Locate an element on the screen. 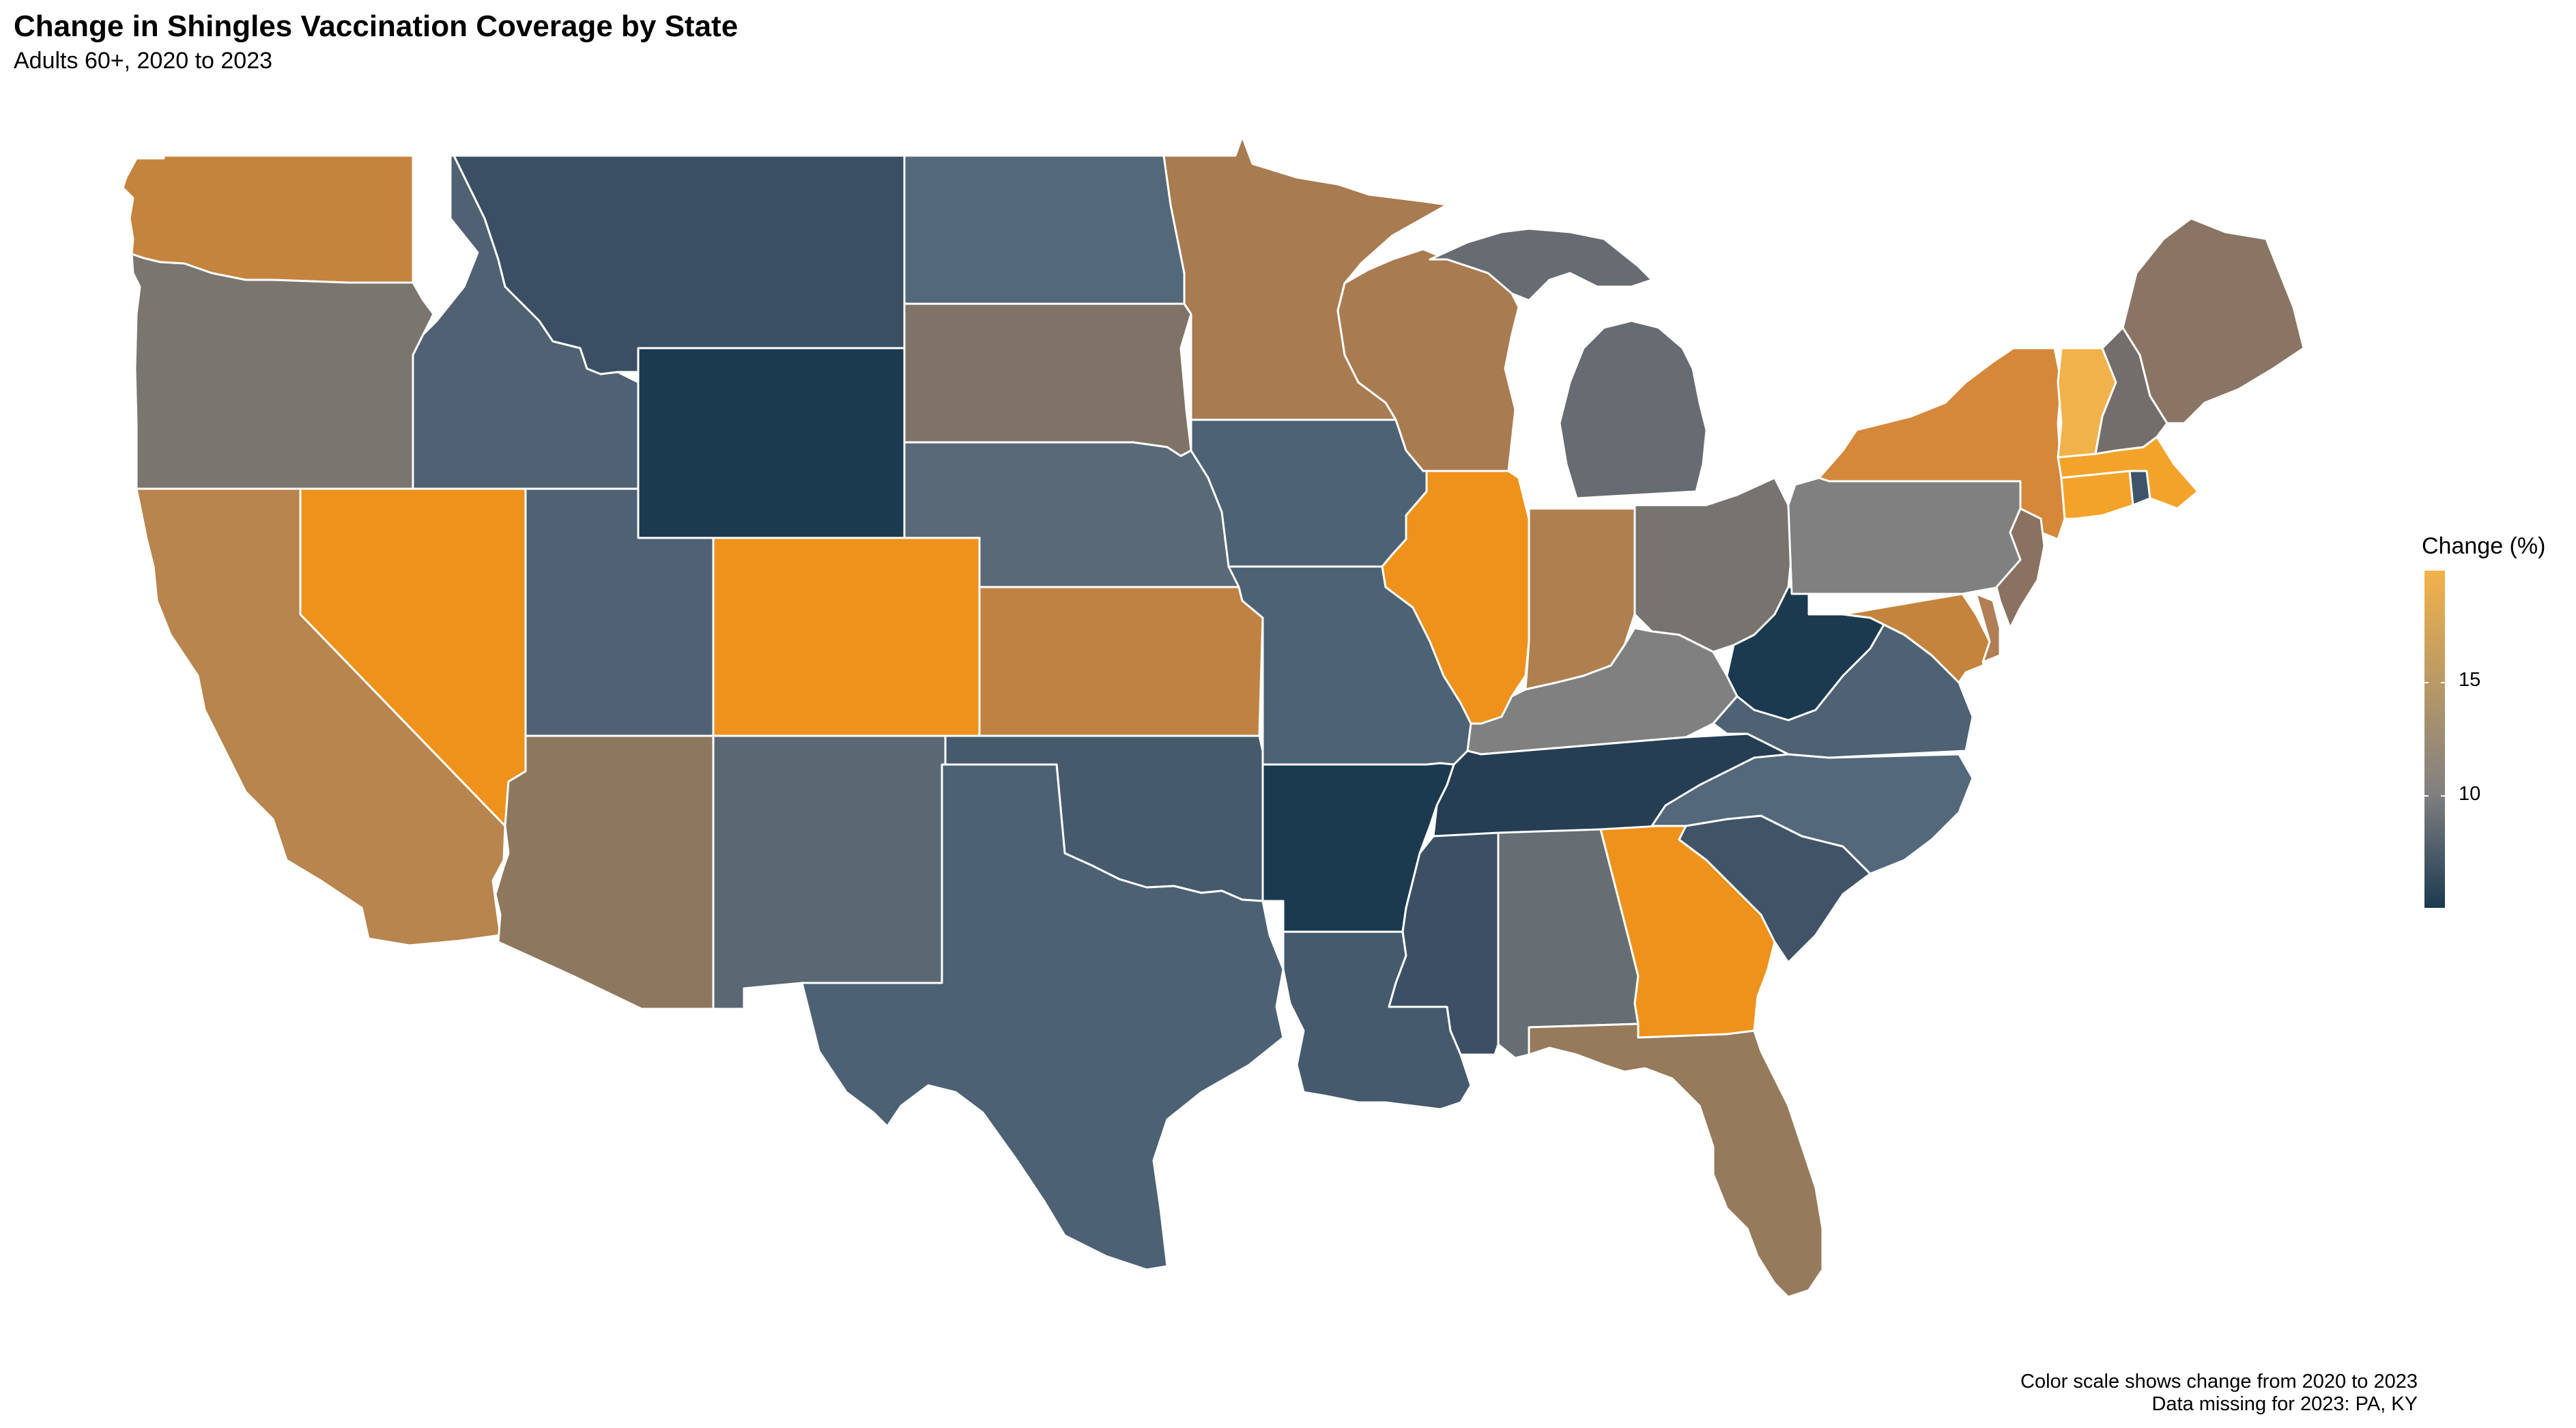 The height and width of the screenshot is (1428, 2576). state-tx is located at coordinates (1043, 1017).